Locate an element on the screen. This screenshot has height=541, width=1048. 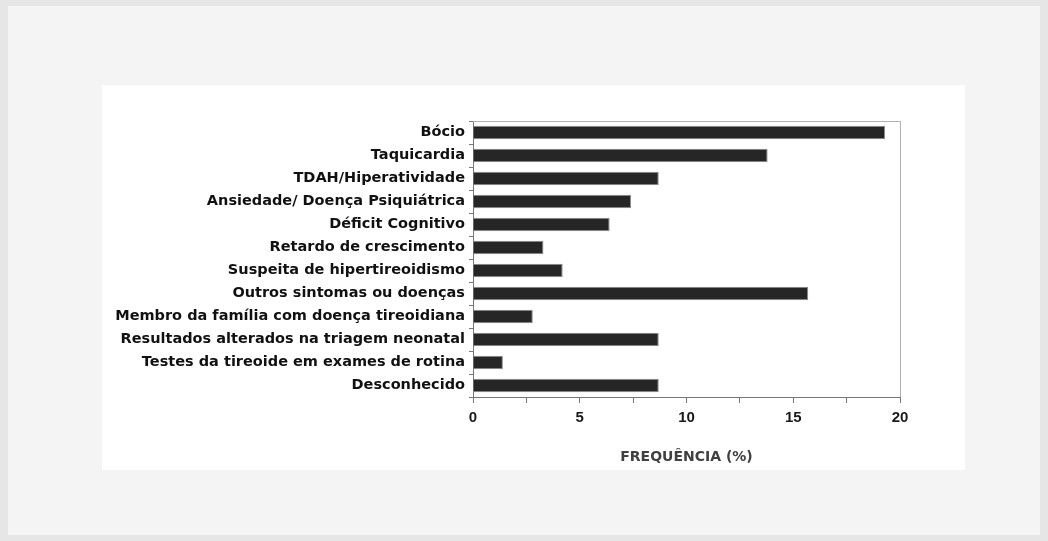
y-tick-label: Déficit Cognitivo is located at coordinates (397, 223).